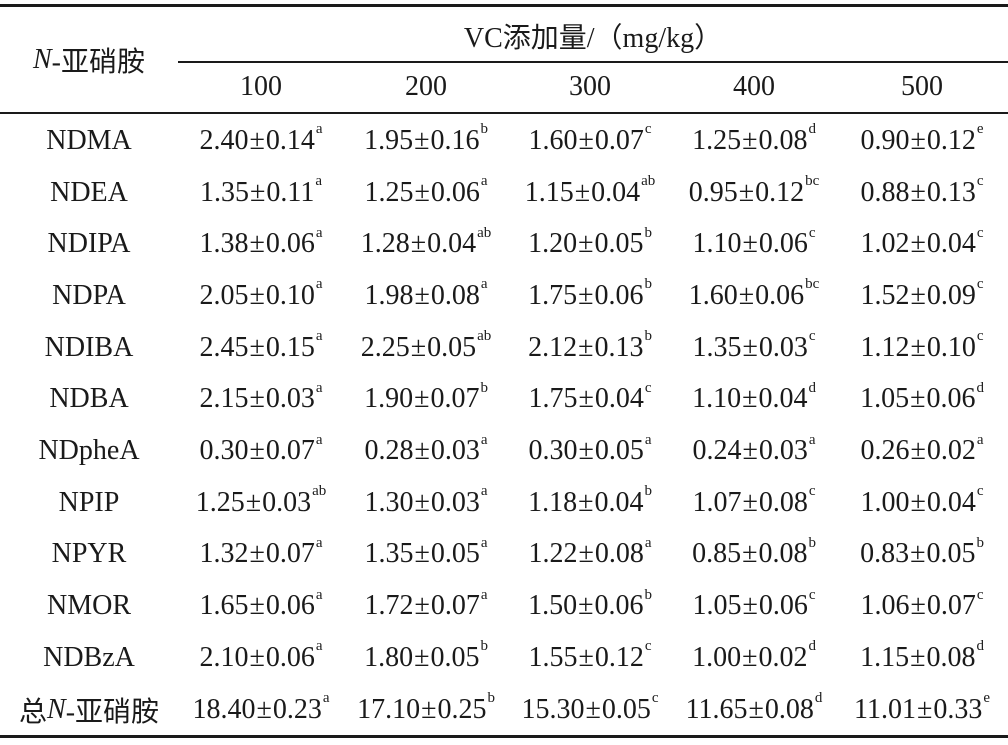  What do you see at coordinates (884, 709) in the screenshot?
I see `cell-mean: 11.01` at bounding box center [884, 709].